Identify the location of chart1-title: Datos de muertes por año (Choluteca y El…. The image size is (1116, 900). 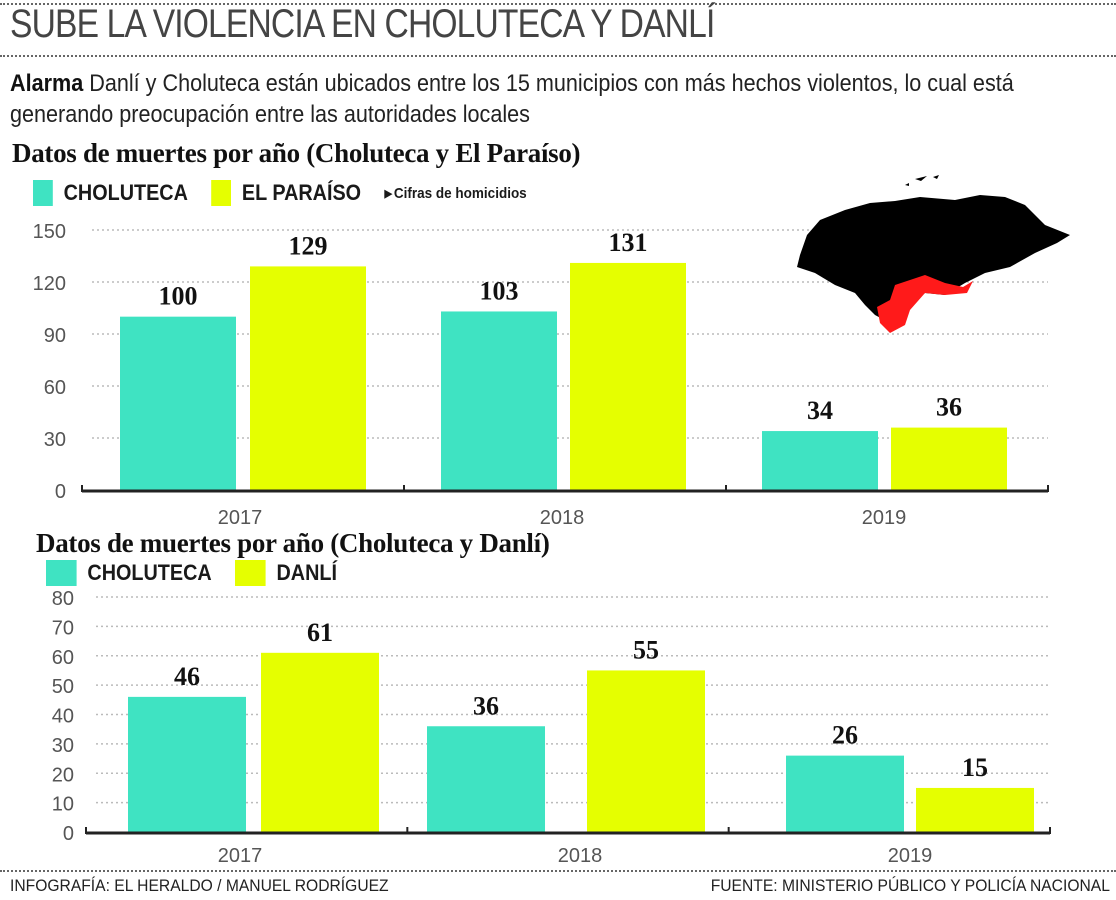
(296, 153).